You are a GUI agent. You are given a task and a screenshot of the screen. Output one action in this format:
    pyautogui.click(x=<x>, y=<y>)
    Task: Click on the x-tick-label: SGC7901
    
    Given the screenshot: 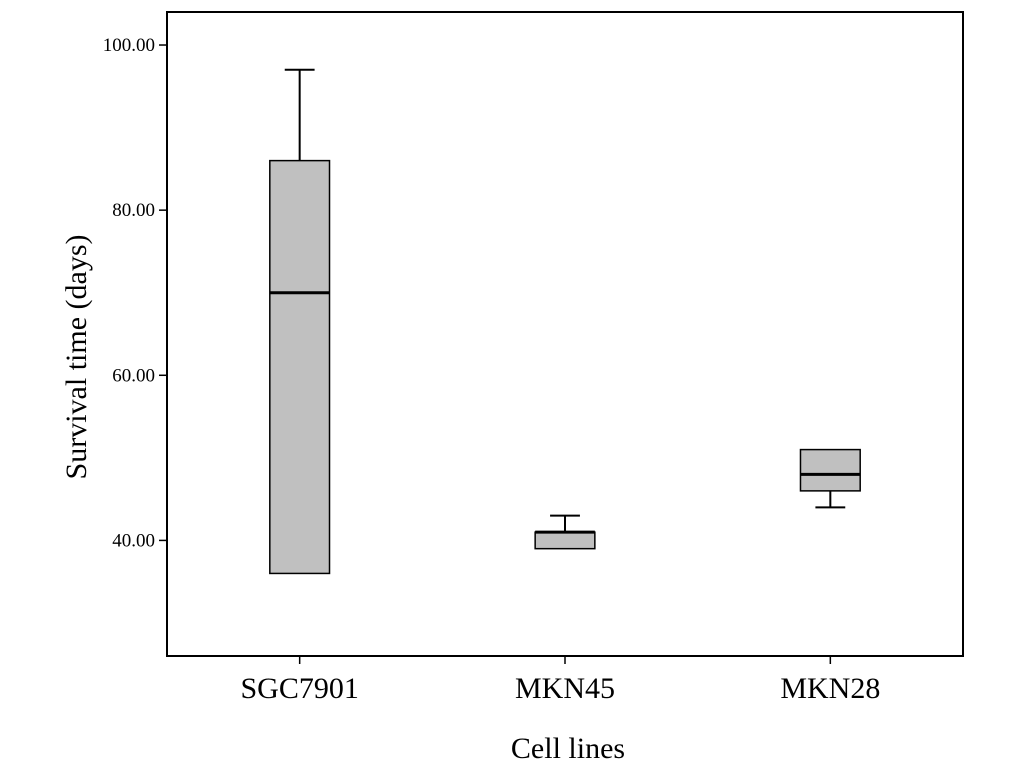 What is the action you would take?
    pyautogui.click(x=299, y=688)
    